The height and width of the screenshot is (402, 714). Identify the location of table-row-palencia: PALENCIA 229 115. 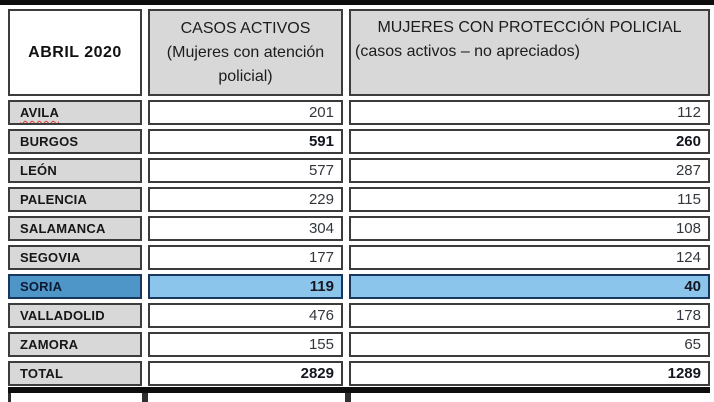
(359, 199).